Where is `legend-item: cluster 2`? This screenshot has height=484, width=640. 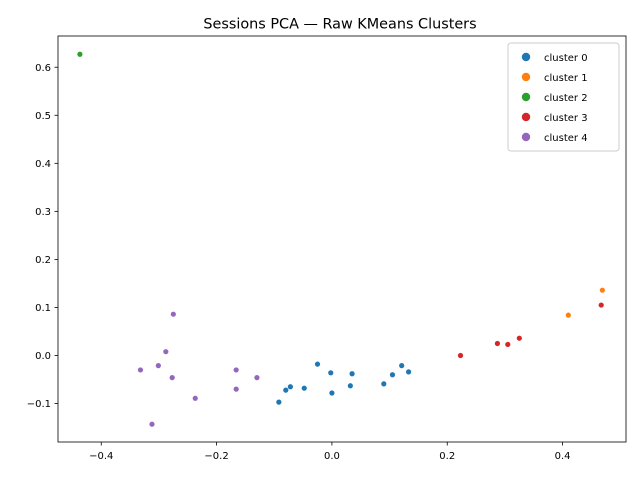 legend-item: cluster 2 is located at coordinates (554, 98).